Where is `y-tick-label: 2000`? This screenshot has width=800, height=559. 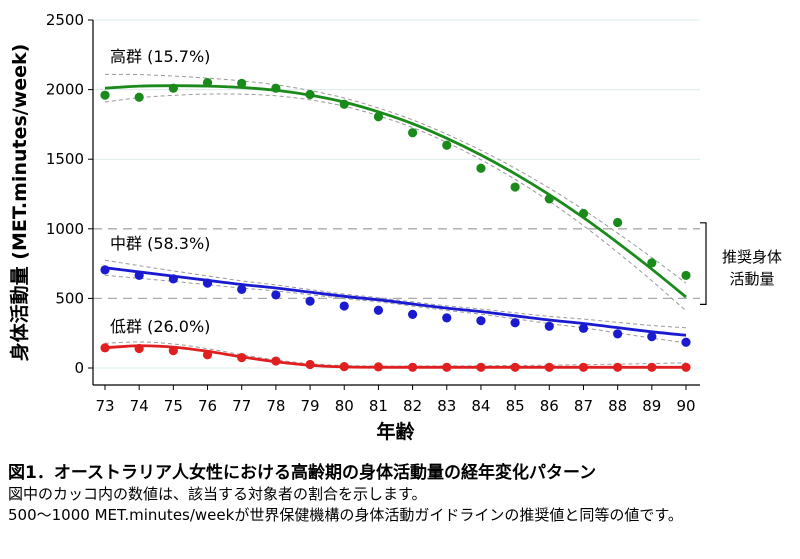
y-tick-label: 2000 is located at coordinates (65, 90).